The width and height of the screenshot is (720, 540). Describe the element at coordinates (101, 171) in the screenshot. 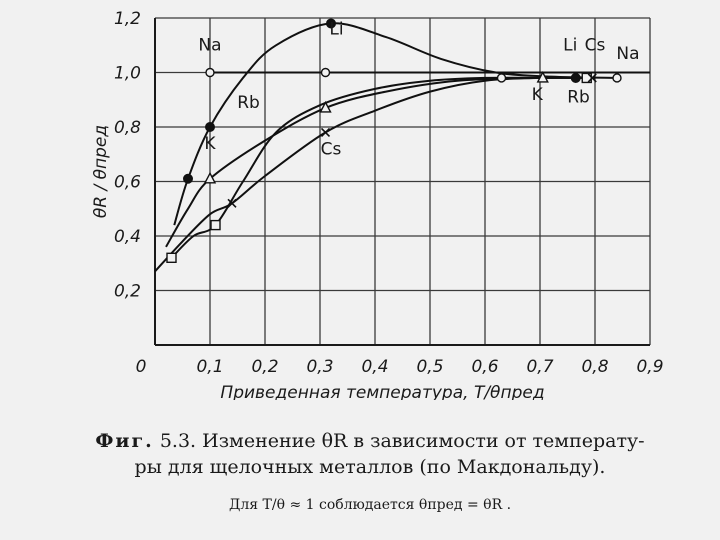

I see `y-axis-label: θR / θпред` at that location.